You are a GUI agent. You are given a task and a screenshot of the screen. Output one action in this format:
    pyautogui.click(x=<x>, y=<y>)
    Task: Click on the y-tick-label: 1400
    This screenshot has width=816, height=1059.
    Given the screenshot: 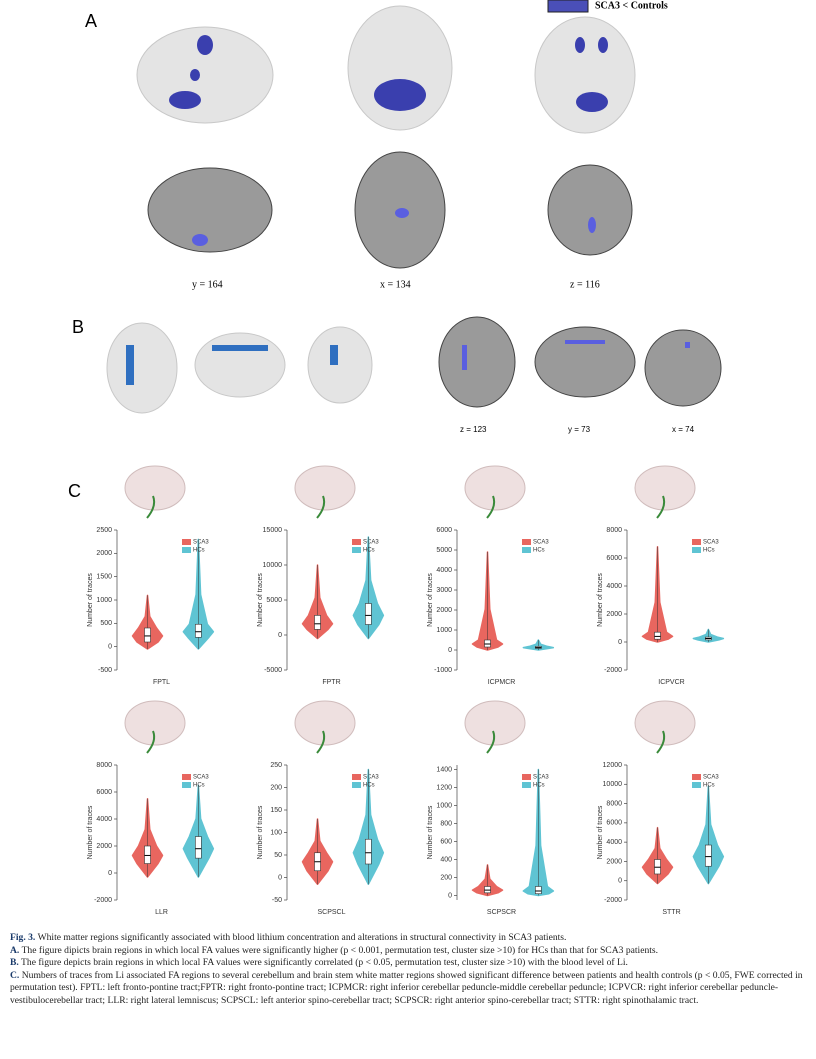 What is the action you would take?
    pyautogui.click(x=444, y=769)
    